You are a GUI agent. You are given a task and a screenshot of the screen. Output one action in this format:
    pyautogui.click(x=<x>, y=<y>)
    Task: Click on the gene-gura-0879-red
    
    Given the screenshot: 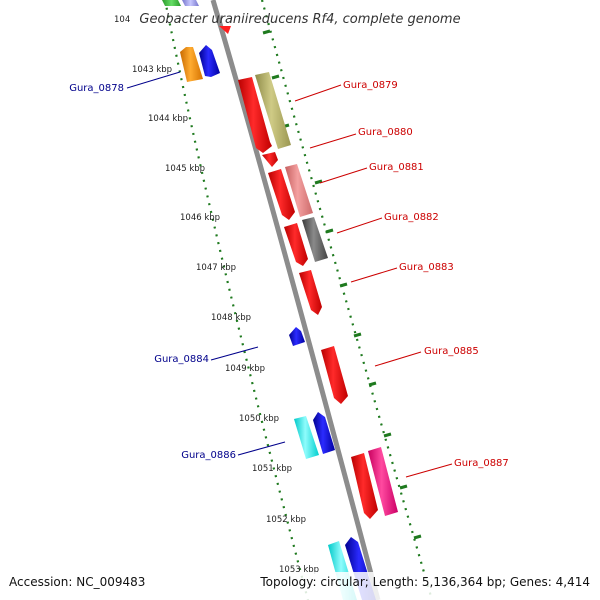 What is the action you would take?
    pyautogui.click(x=255, y=115)
    